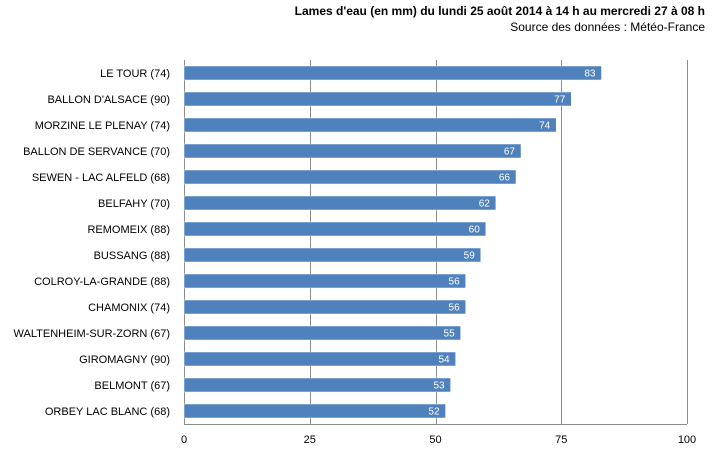  Describe the element at coordinates (135, 74) in the screenshot. I see `category-label: LE TOUR (74)` at that location.